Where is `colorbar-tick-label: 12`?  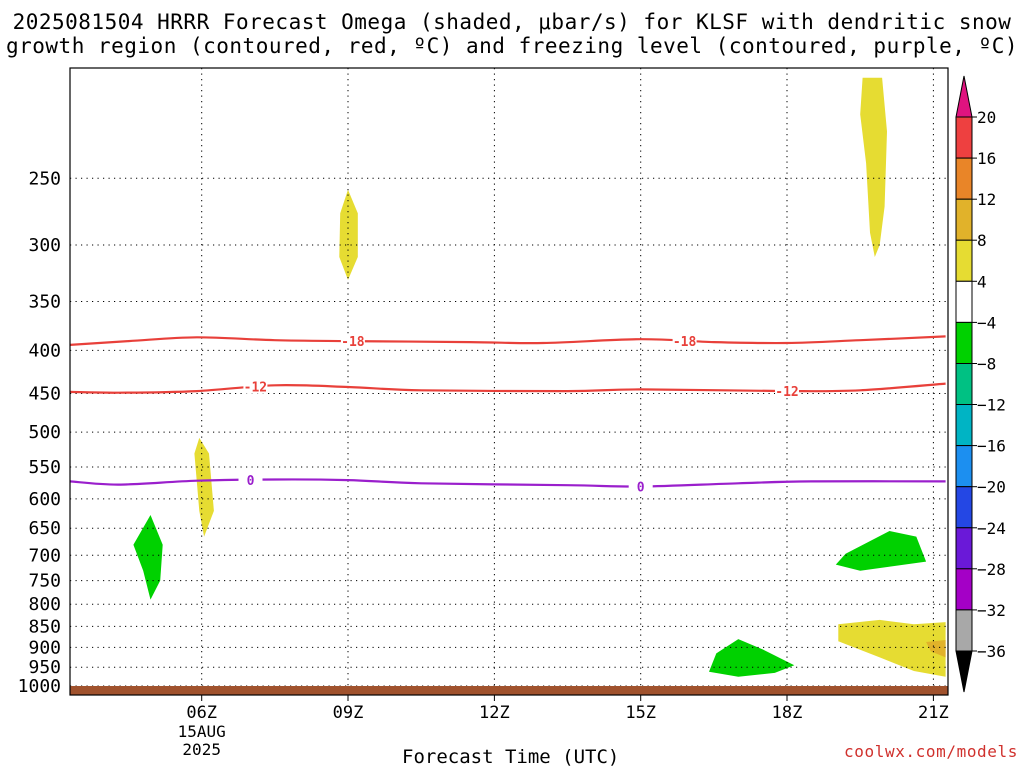
colorbar-tick-label: 12 is located at coordinates (986, 199).